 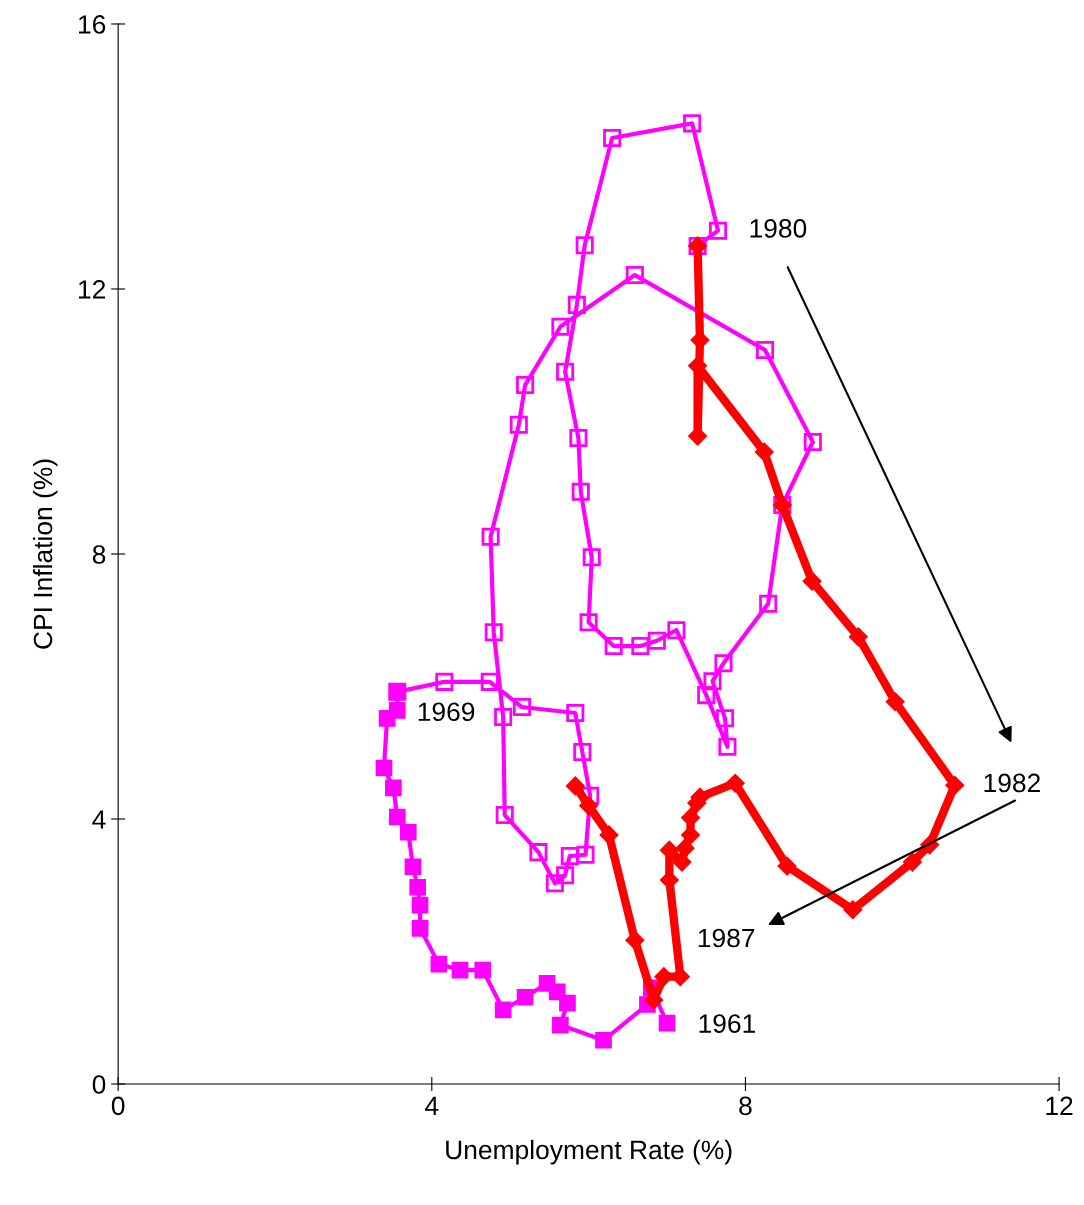 What do you see at coordinates (745, 1106) in the screenshot?
I see `x-tick-label: 8` at bounding box center [745, 1106].